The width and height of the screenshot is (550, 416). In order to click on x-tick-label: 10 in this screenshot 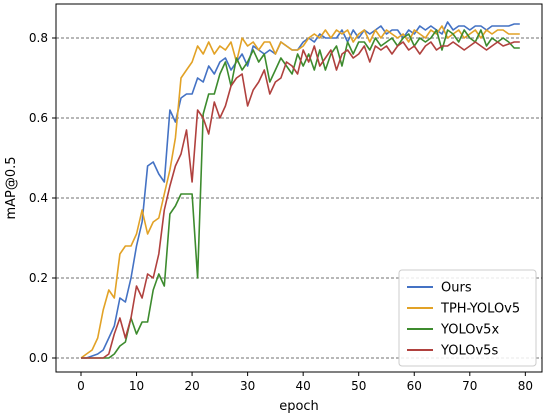, I will do `click(136, 386)`.